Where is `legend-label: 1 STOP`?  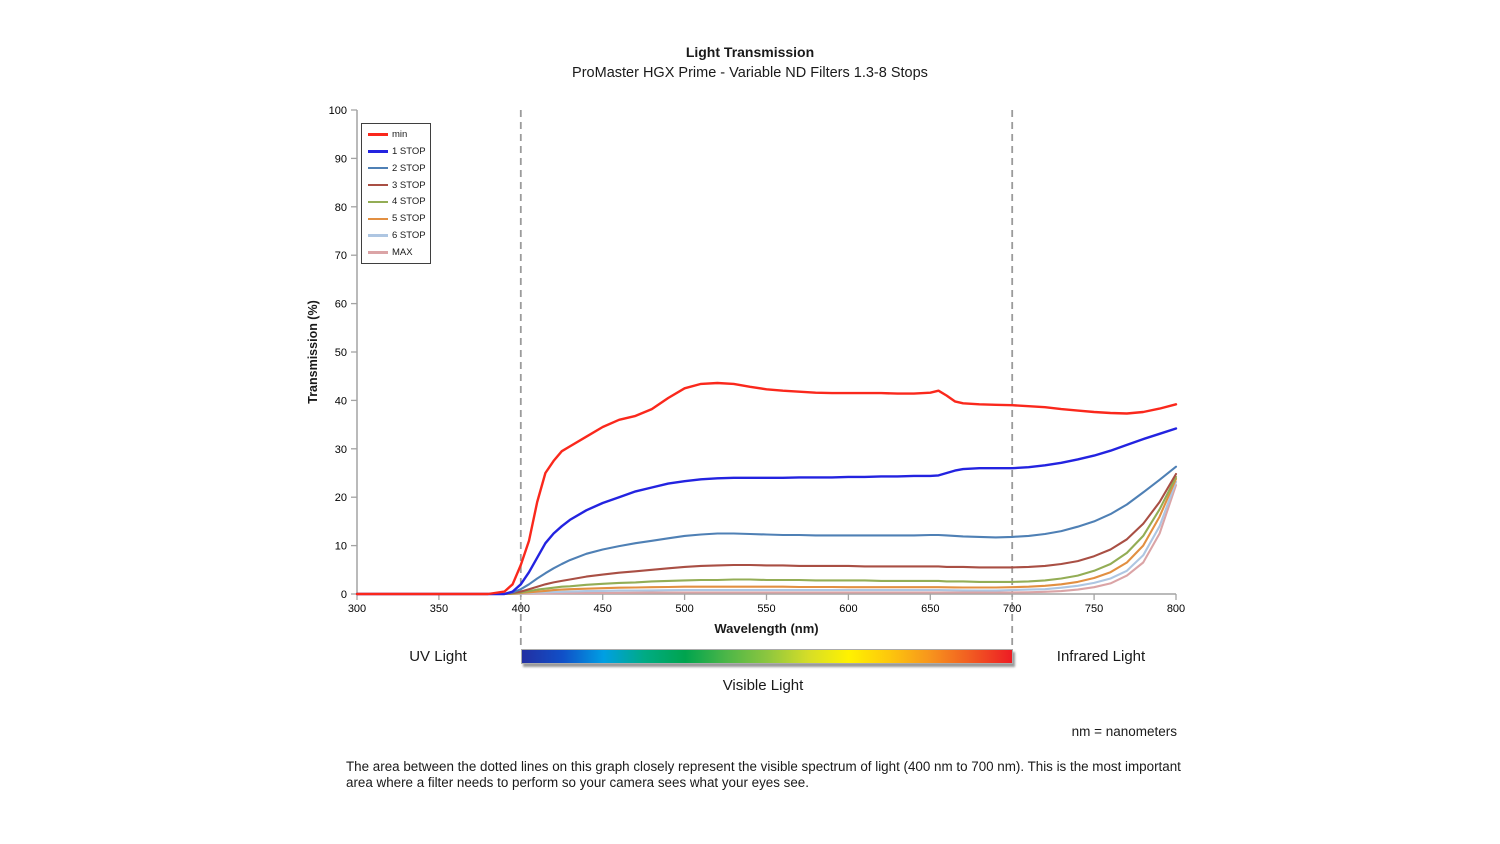 legend-label: 1 STOP is located at coordinates (409, 151).